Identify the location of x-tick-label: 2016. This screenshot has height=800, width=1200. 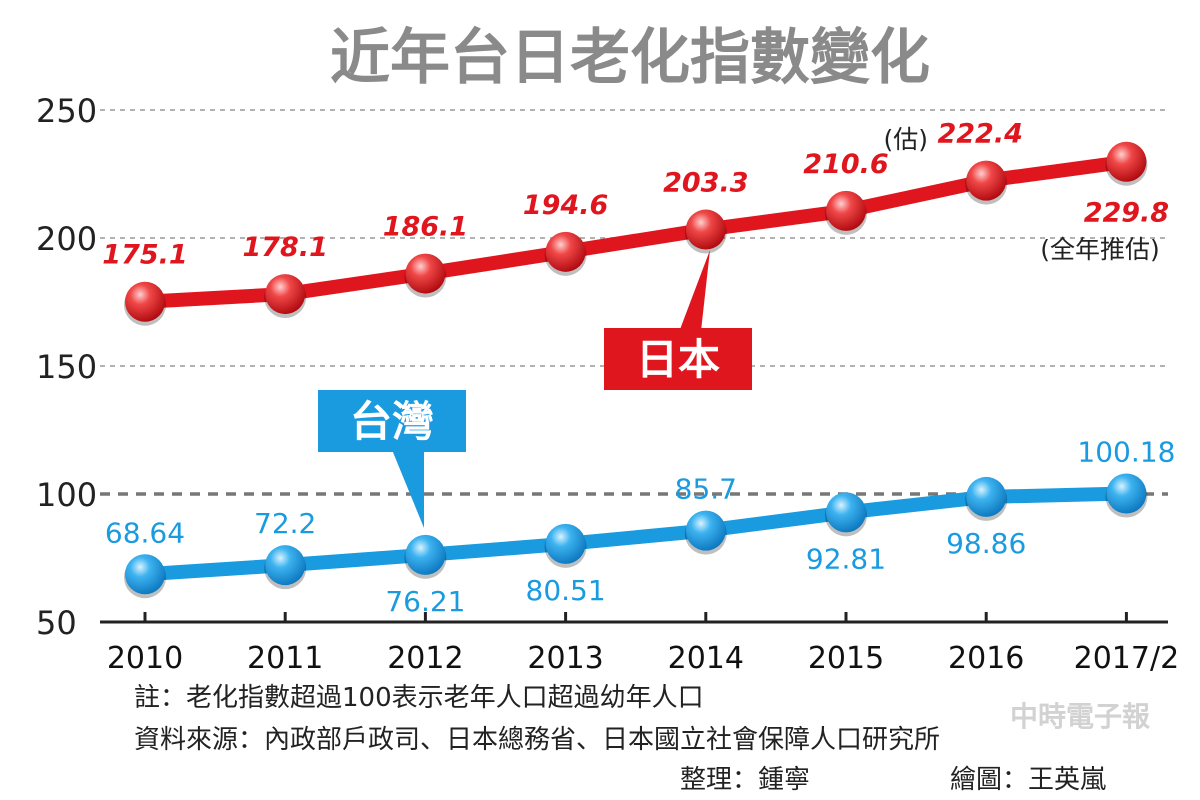
(986, 658).